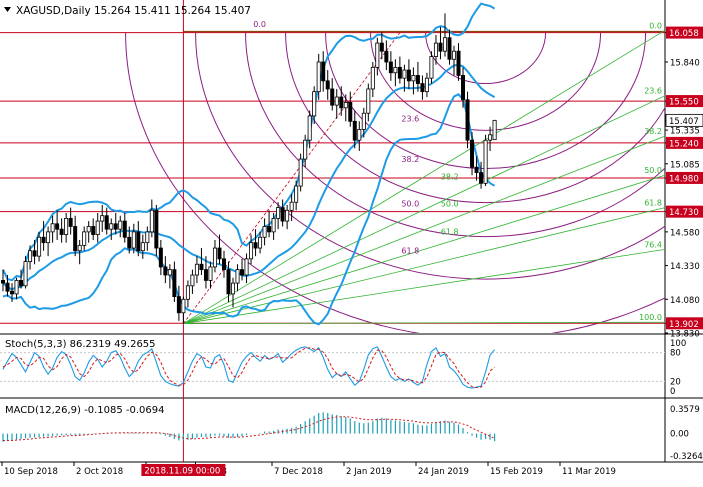 The height and width of the screenshot is (487, 703). What do you see at coordinates (332, 364) in the screenshot?
I see `stochastic-pane: Stoch(5,3,3) 86.2319 49.2655` at bounding box center [332, 364].